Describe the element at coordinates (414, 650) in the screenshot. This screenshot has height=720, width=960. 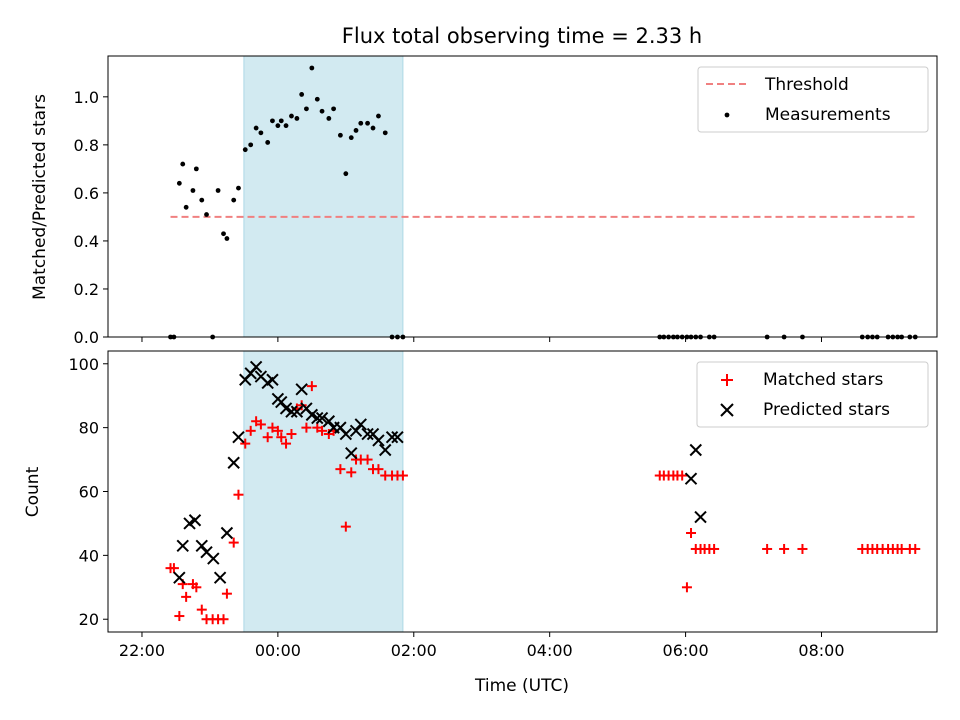
I see `x-tick-label: 02:00` at that location.